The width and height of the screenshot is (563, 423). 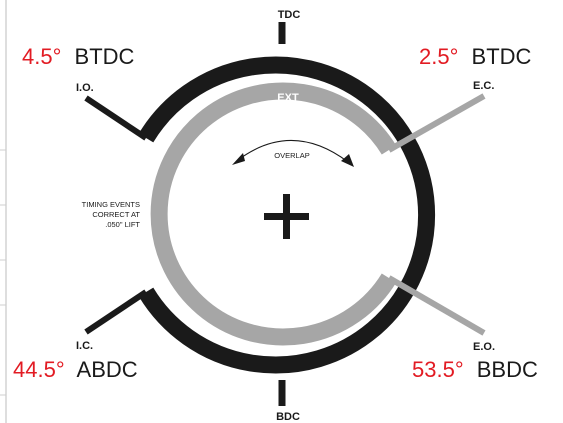 What do you see at coordinates (288, 53) in the screenshot?
I see `intake-ring-label: INT` at bounding box center [288, 53].